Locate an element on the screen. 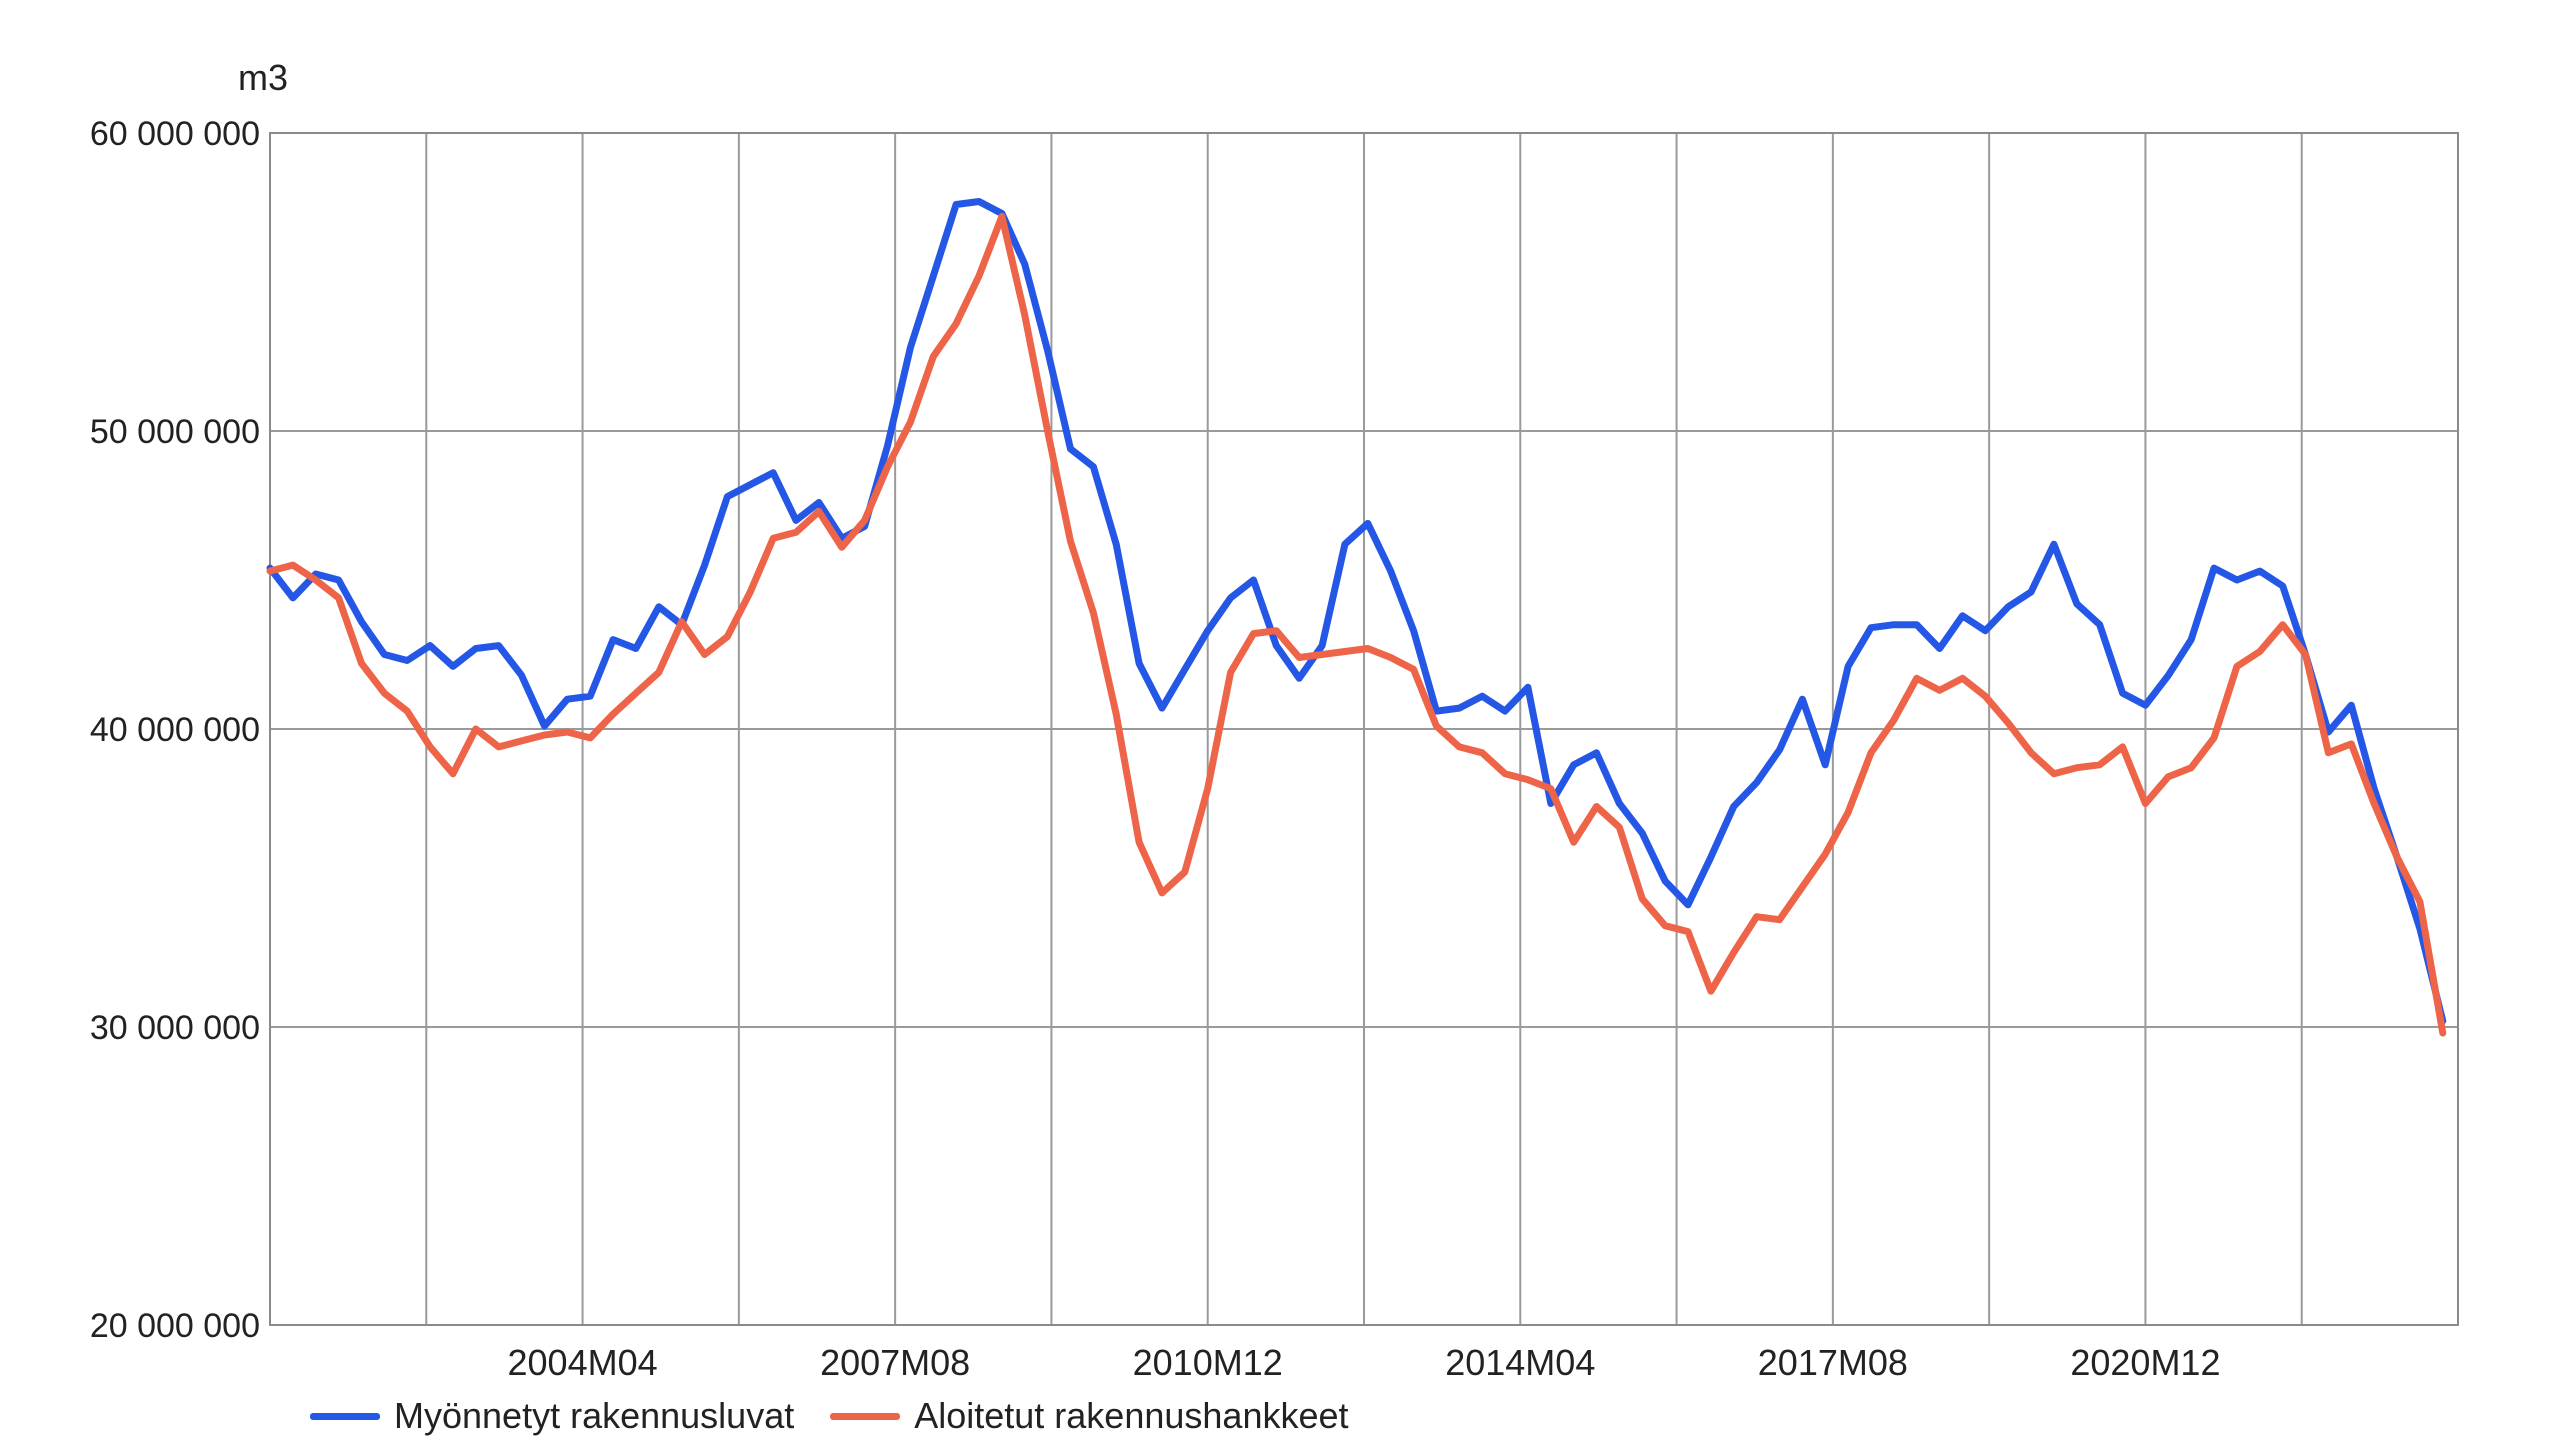  x-tick-label: 2014M04 is located at coordinates (1520, 1362).